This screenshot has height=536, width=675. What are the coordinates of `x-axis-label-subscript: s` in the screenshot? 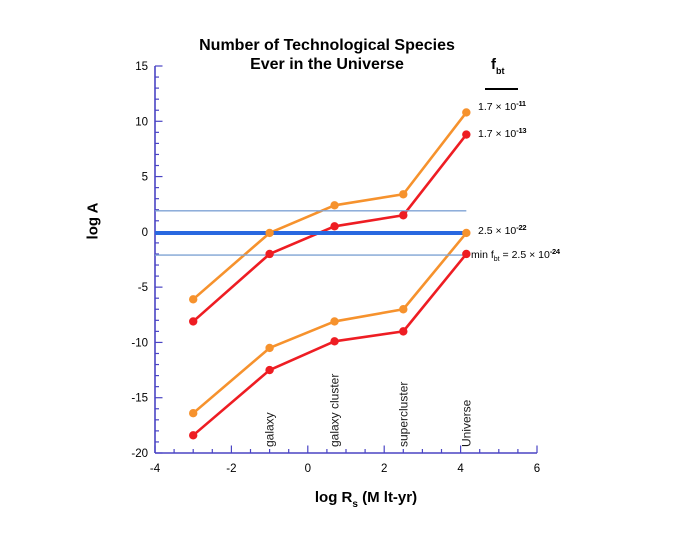 It's located at (355, 504).